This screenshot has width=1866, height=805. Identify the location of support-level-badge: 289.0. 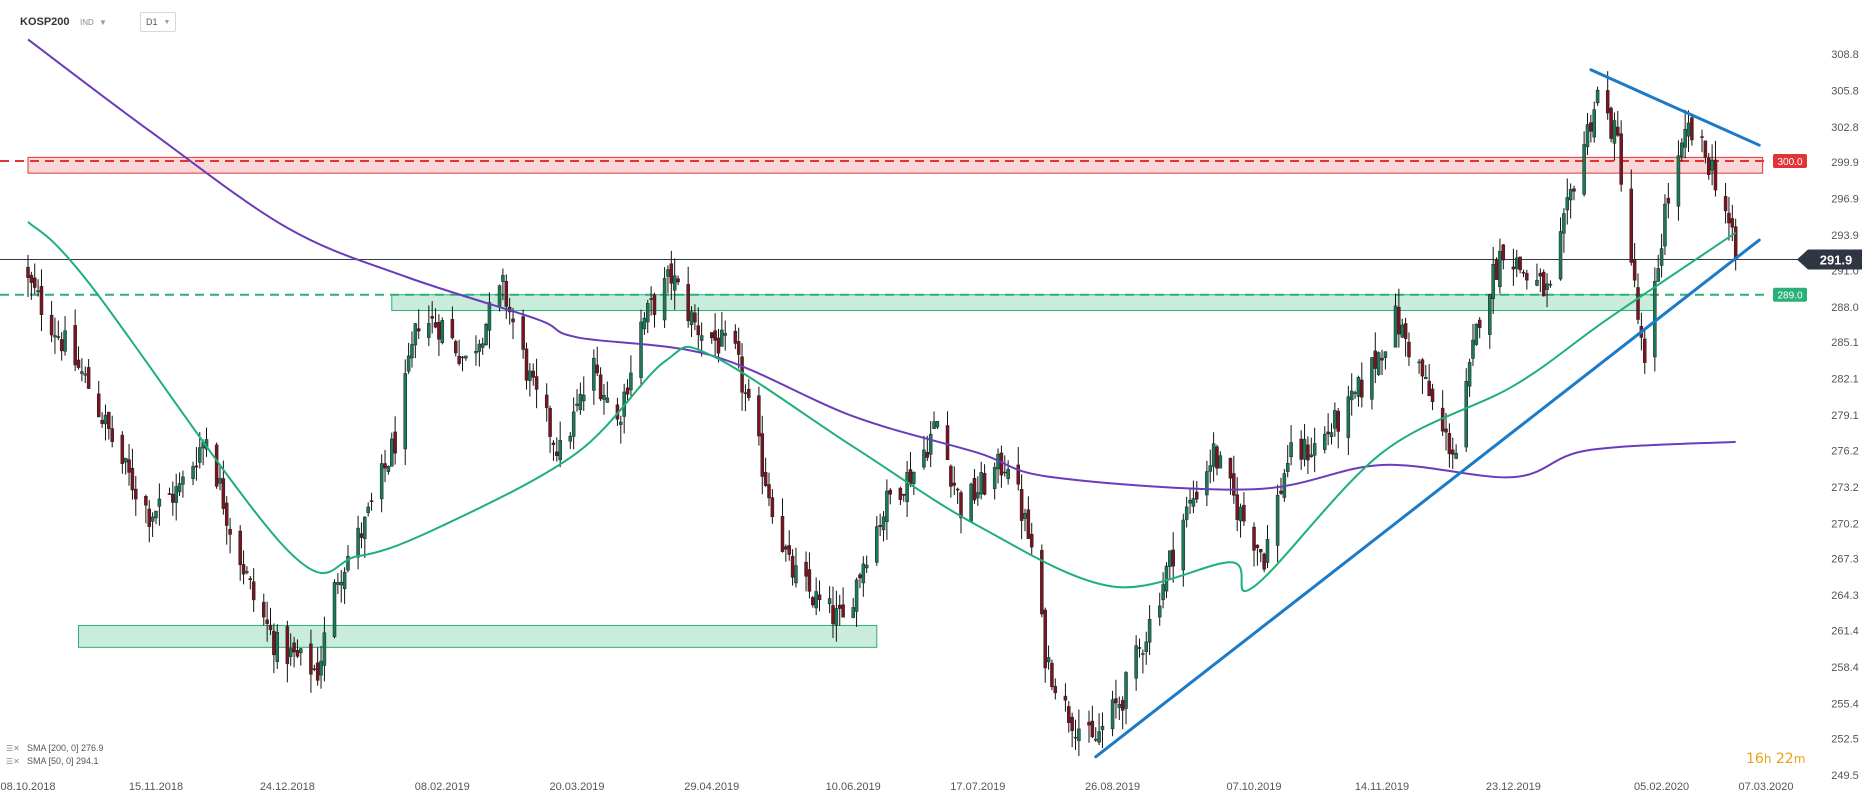
(1789, 296).